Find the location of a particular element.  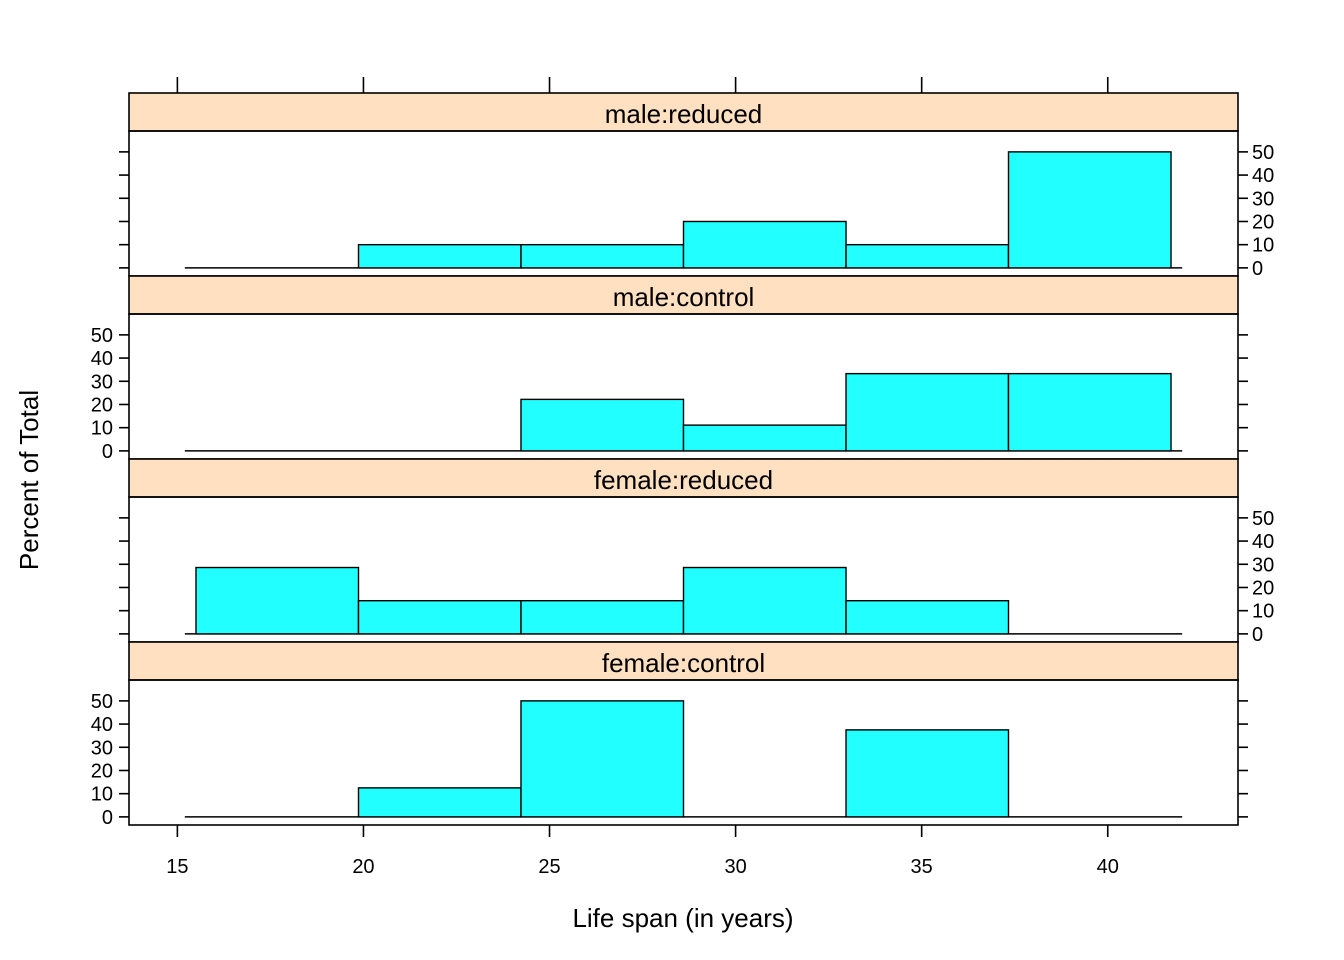

strip-label: male:reduced is located at coordinates (684, 114).